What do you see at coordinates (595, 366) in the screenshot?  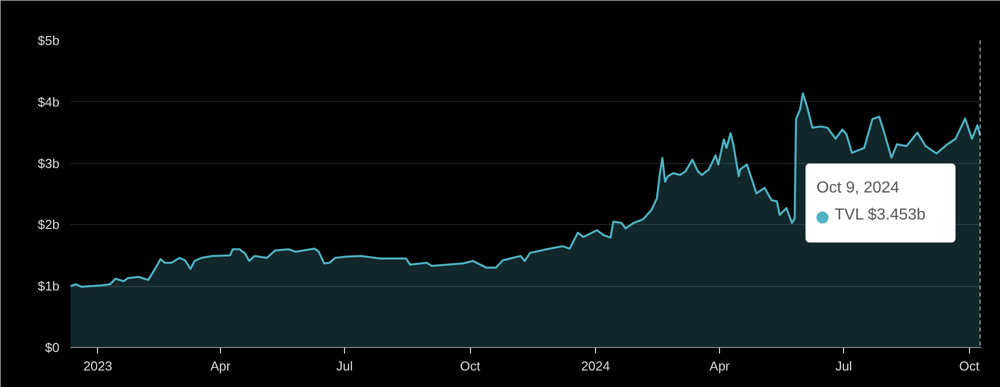 I see `x-tick-label: 2024` at bounding box center [595, 366].